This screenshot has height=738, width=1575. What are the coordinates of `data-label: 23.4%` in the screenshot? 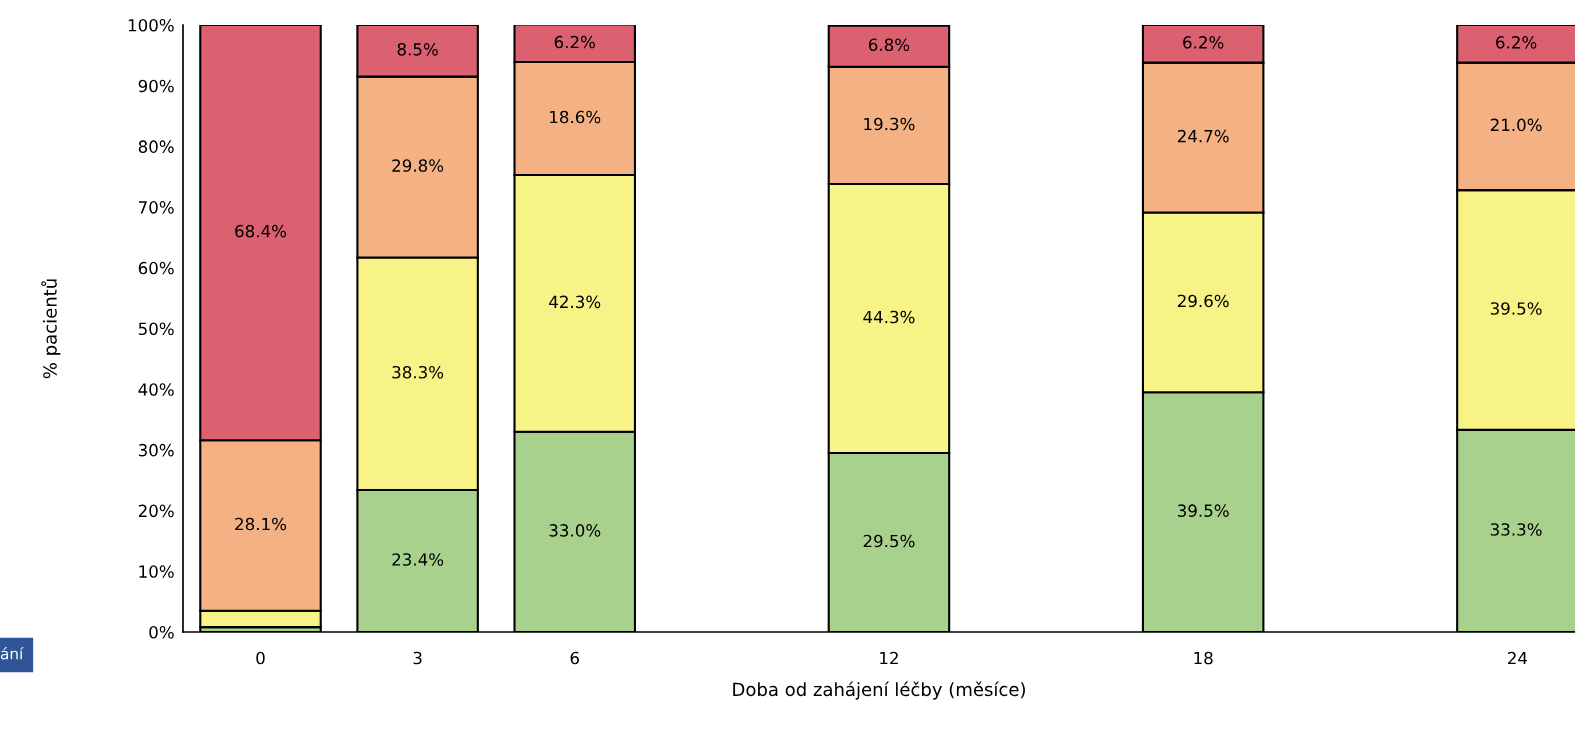 It's located at (418, 559).